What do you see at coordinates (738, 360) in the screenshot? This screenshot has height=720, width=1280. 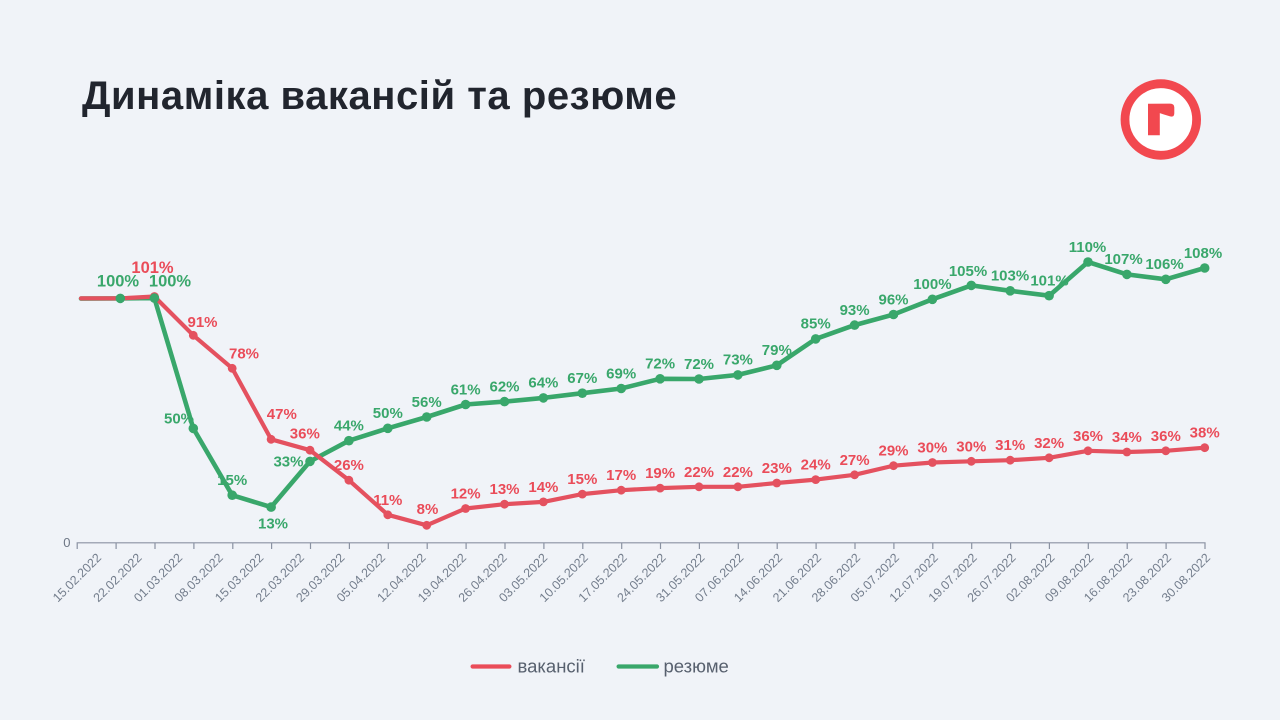 I see `svg-text: 73%` at bounding box center [738, 360].